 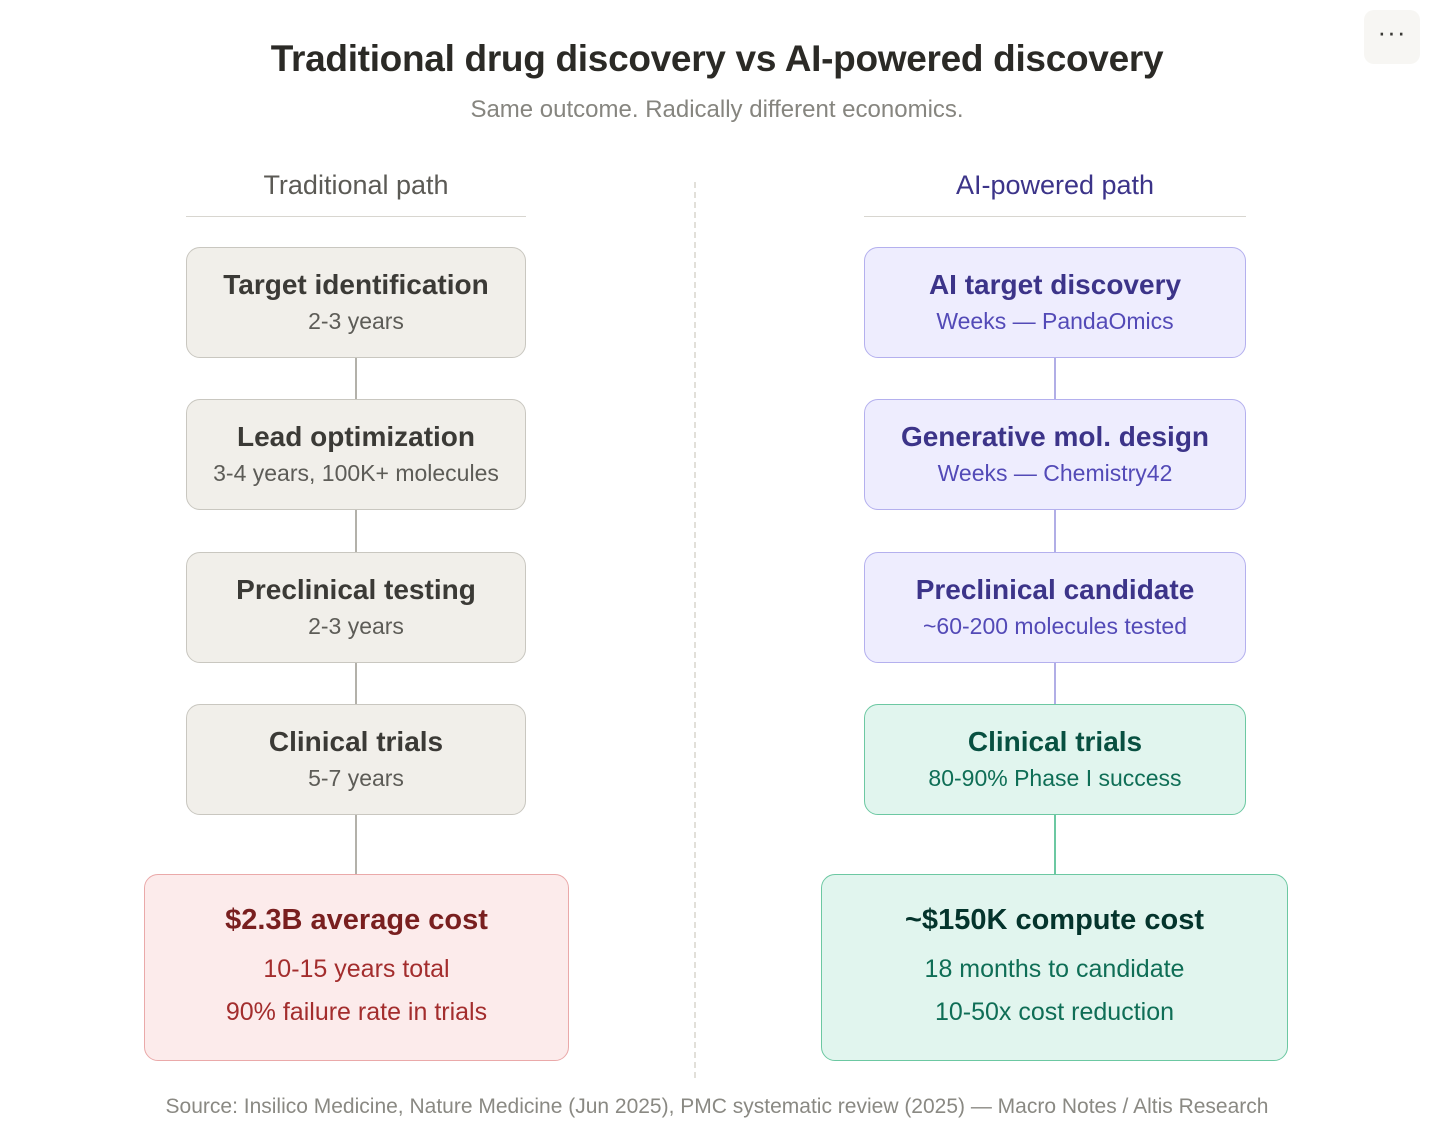 What do you see at coordinates (1054, 919) in the screenshot?
I see `outcome-title: ~$150K compute cost` at bounding box center [1054, 919].